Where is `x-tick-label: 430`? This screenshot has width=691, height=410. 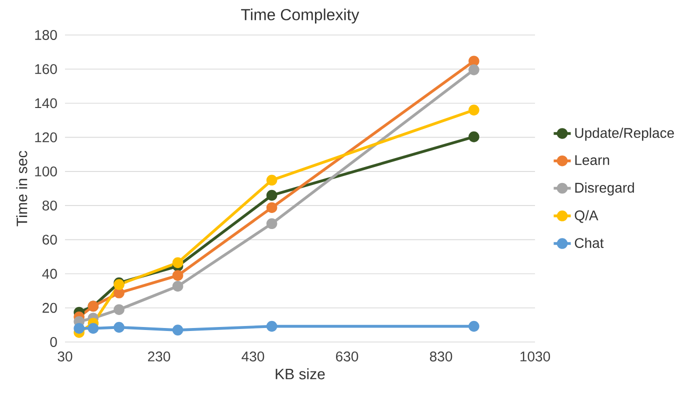 x-tick-label: 430 is located at coordinates (253, 357).